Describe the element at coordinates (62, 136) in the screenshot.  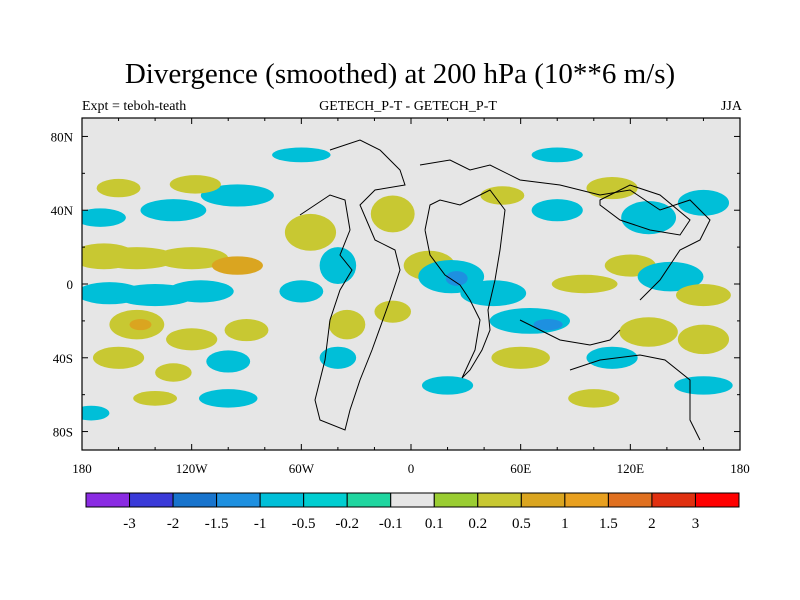
I see `y-tick-label: 80N` at that location.